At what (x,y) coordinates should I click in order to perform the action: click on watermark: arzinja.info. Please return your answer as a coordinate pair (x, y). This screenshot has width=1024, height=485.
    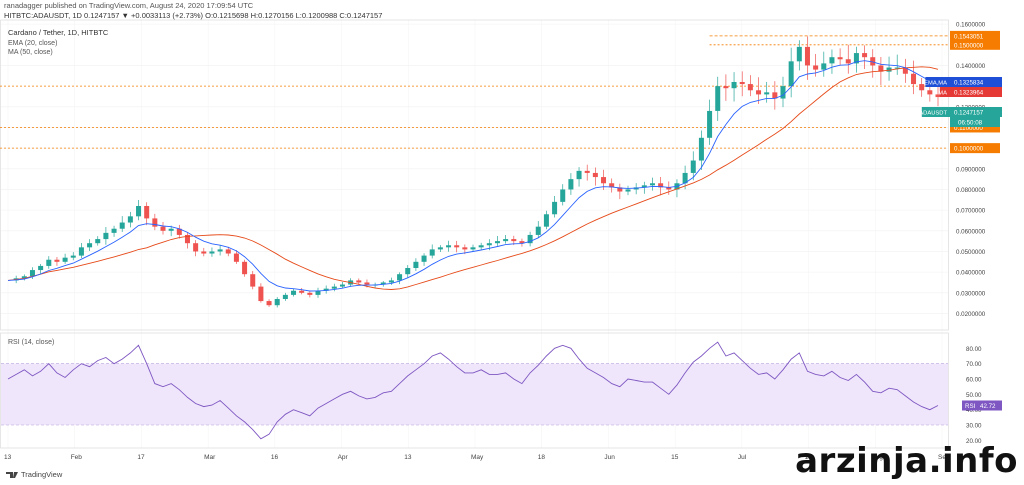
    Looking at the image, I should click on (906, 461).